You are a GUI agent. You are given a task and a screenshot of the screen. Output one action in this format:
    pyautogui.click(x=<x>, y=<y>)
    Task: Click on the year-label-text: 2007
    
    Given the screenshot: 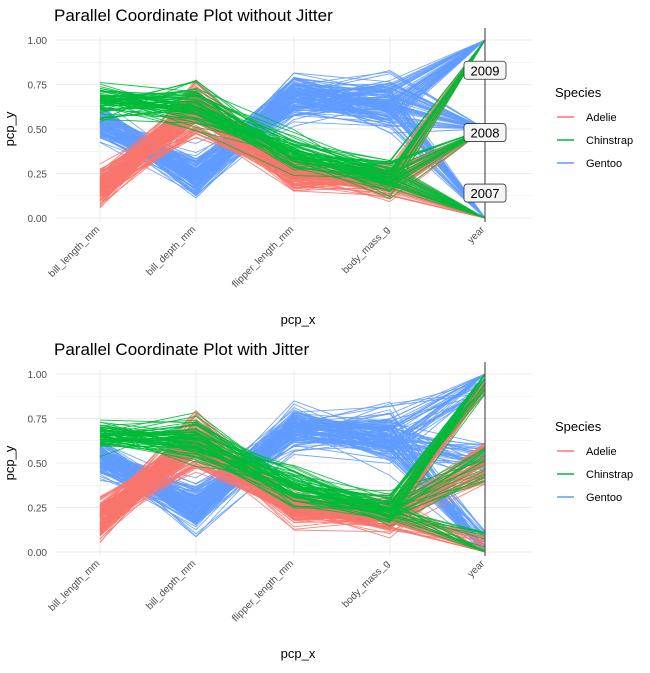 What is the action you would take?
    pyautogui.click(x=485, y=193)
    